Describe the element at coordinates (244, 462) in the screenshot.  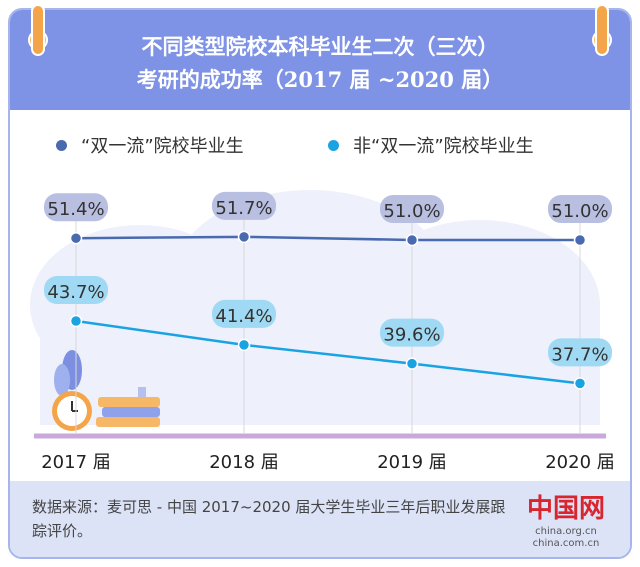
I see `x-tick-2: 2018 届` at that location.